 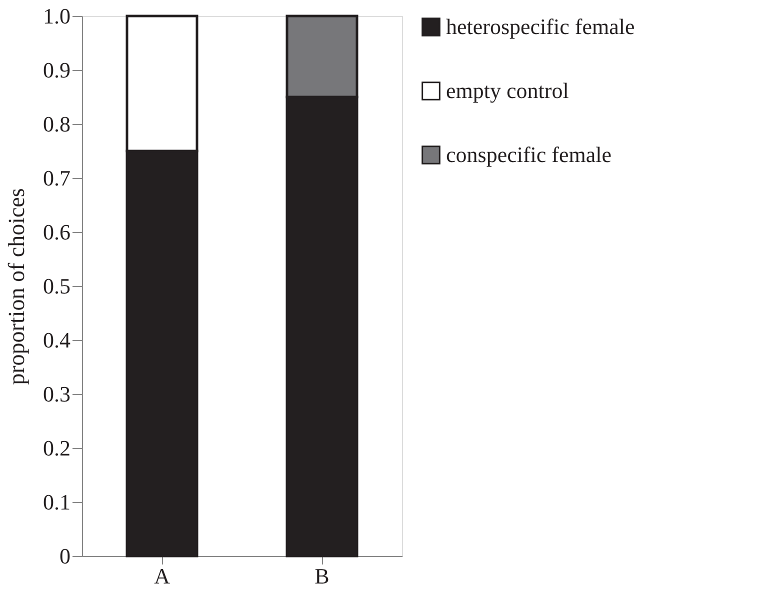 What do you see at coordinates (322, 576) in the screenshot?
I see `x-tick-label: B` at bounding box center [322, 576].